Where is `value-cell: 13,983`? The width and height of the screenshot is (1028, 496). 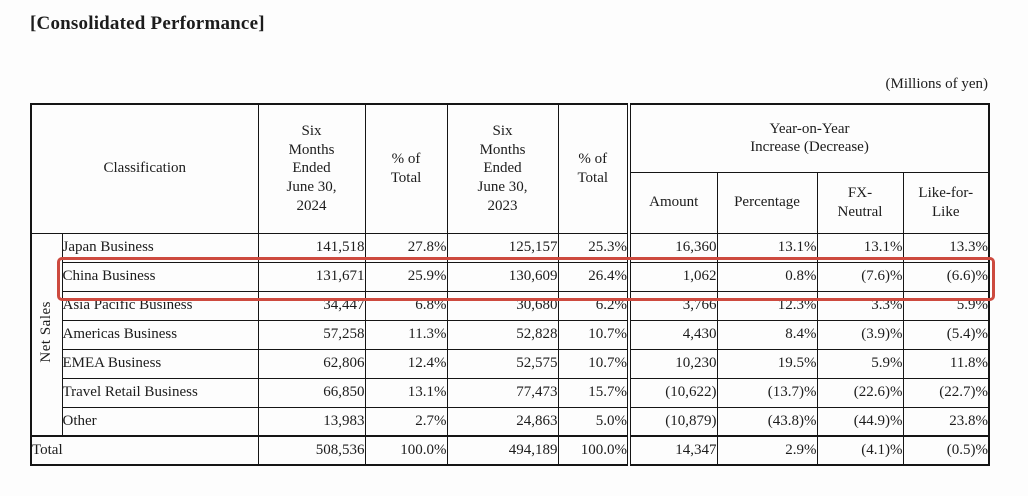 value-cell: 13,983 is located at coordinates (311, 421).